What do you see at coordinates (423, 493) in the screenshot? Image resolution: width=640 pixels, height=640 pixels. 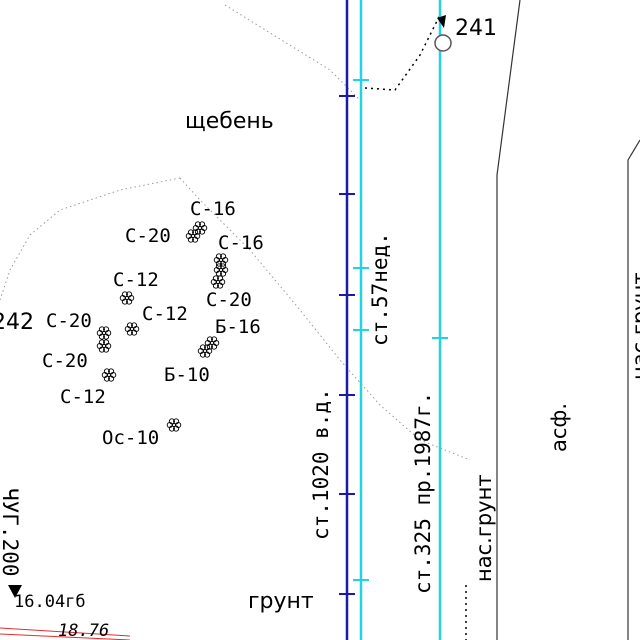 I see `pipe-325-label: ст.325 пр.1987г.` at bounding box center [423, 493].